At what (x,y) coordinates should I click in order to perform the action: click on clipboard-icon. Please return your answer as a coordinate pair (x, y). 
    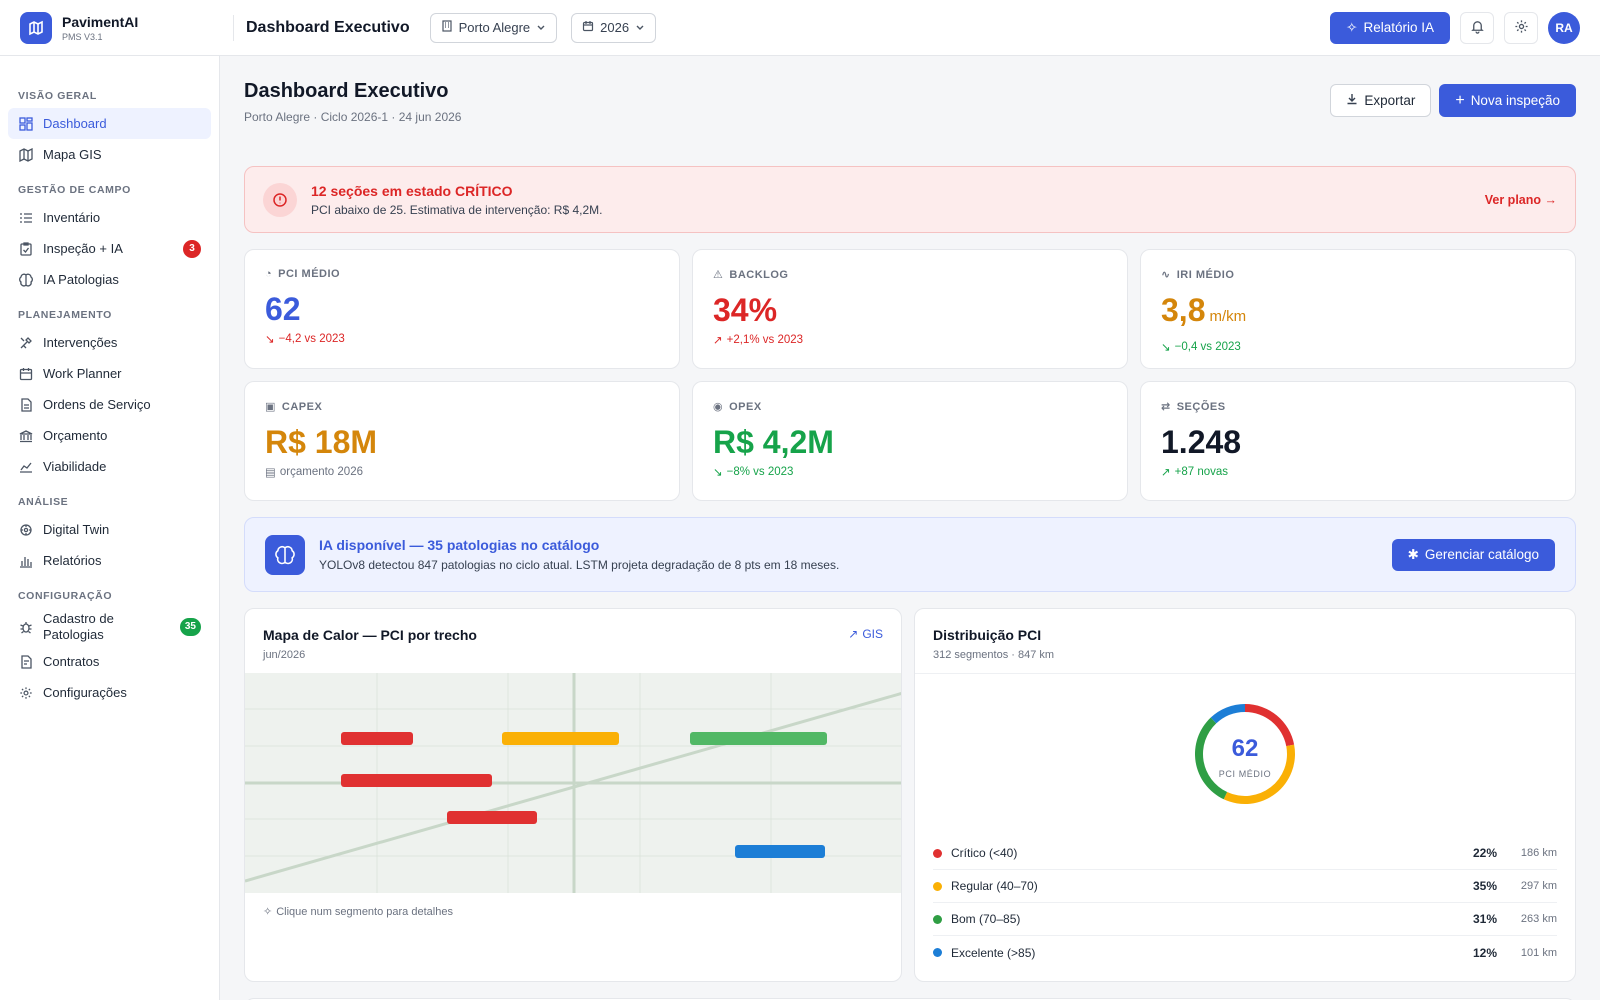
    Looking at the image, I should click on (25, 248).